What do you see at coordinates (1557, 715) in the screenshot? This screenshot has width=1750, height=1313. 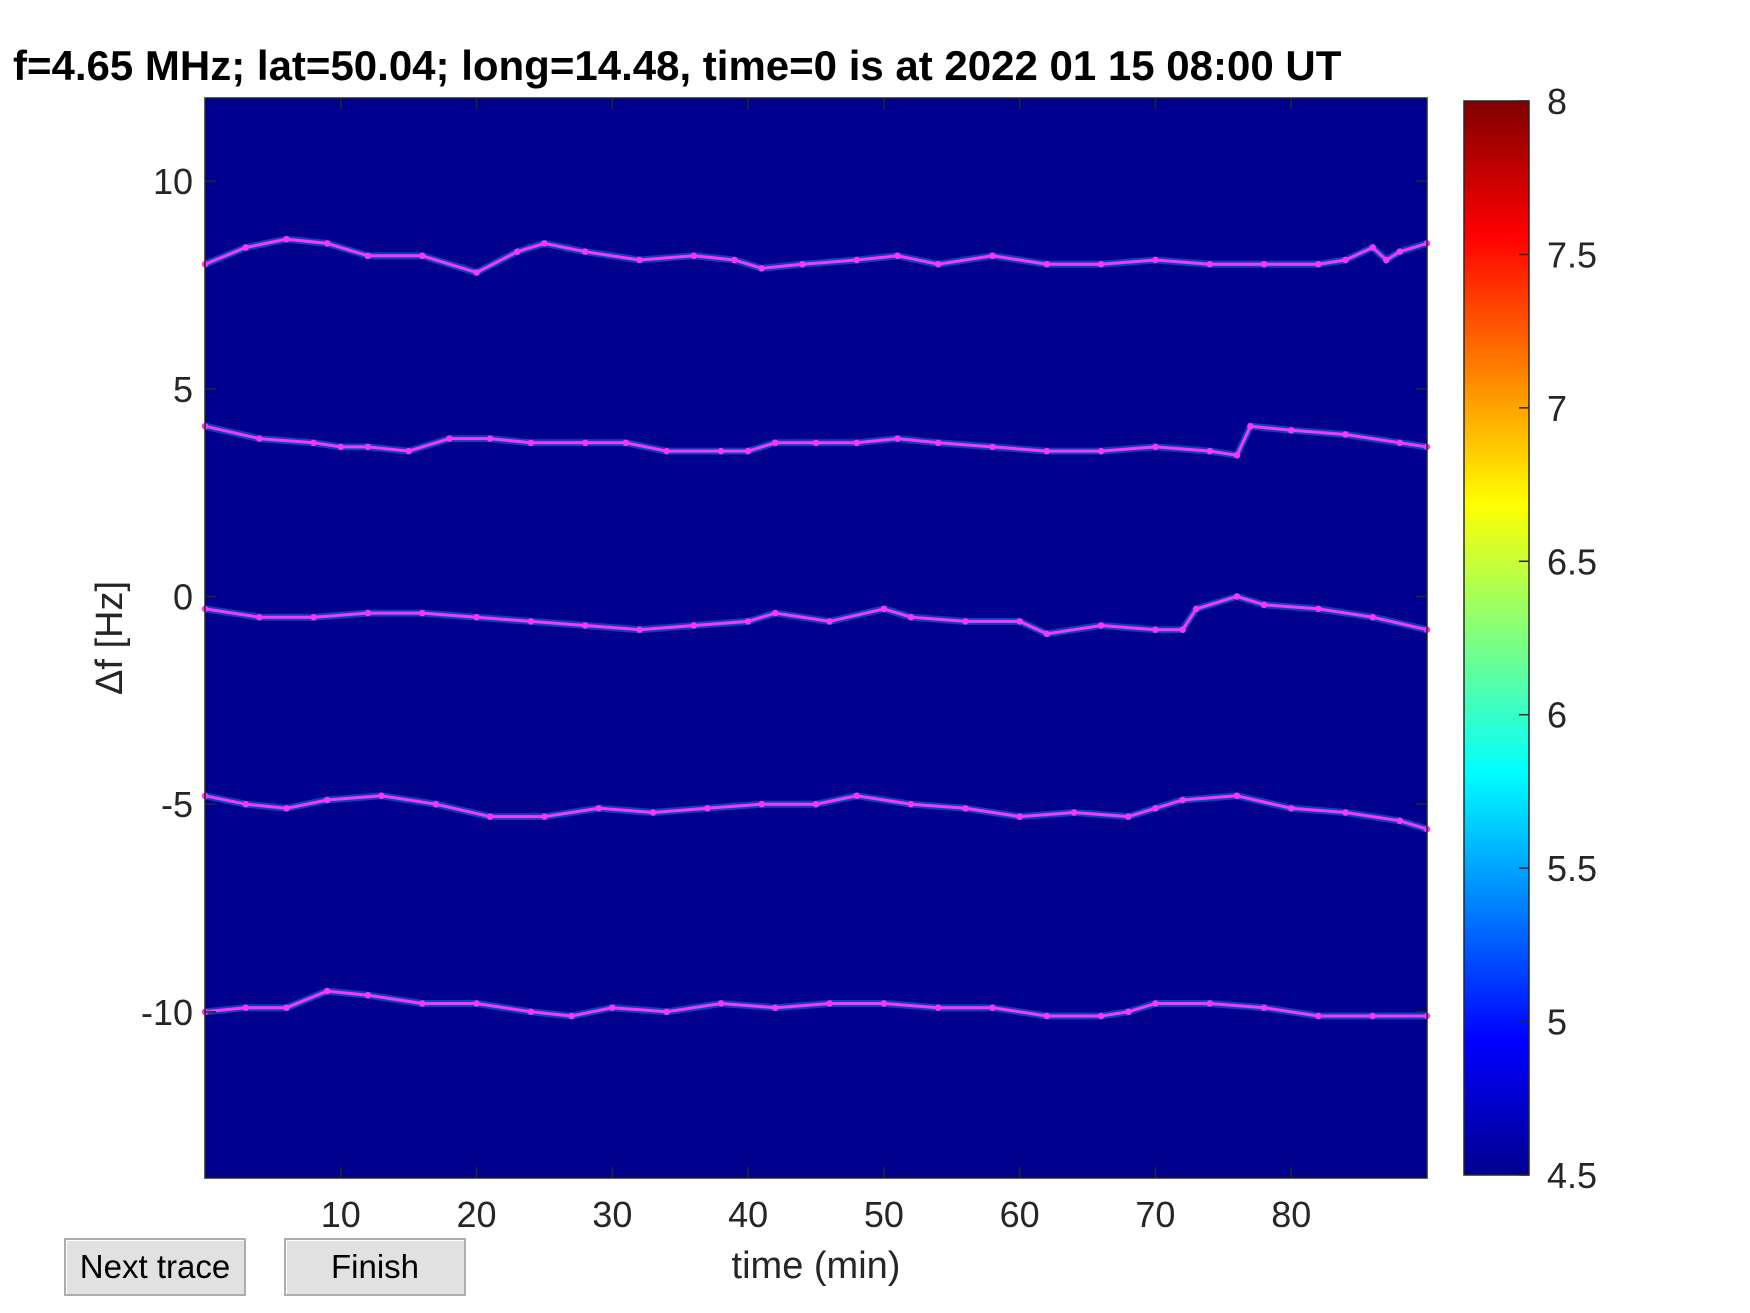 I see `colorbar-tick-label: 6` at bounding box center [1557, 715].